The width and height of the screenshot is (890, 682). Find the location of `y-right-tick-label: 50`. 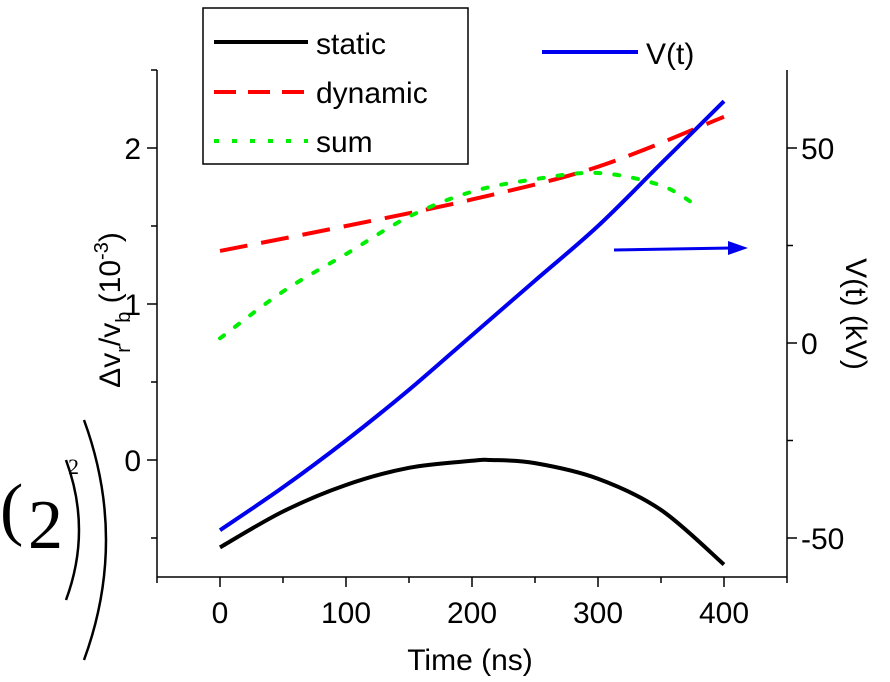

y-right-tick-label: 50 is located at coordinates (817, 149).